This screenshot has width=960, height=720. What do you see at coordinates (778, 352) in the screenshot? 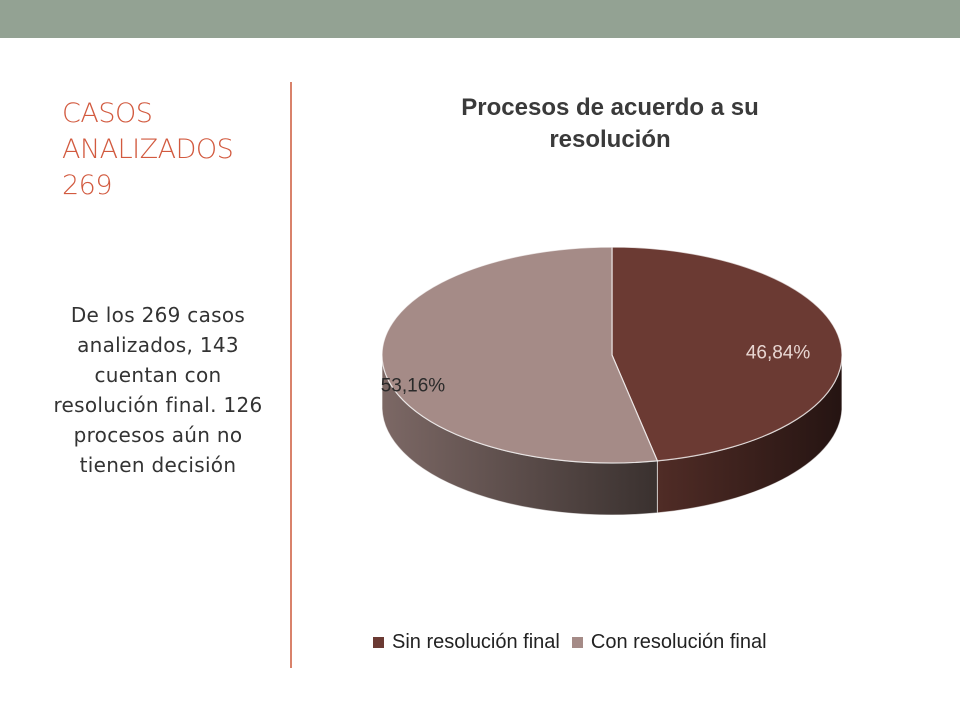
I see `data-label-sin-resolucion: 46,84%` at bounding box center [778, 352].